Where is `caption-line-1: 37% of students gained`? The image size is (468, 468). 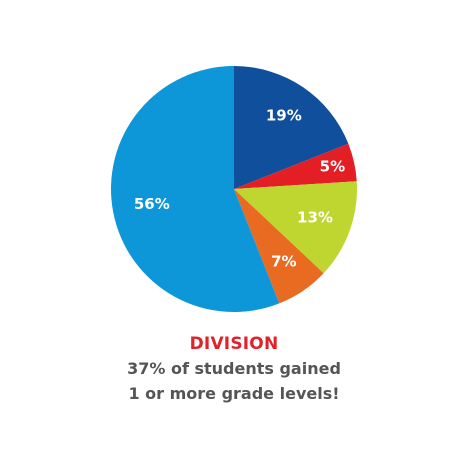 caption-line-1: 37% of students gained is located at coordinates (234, 368).